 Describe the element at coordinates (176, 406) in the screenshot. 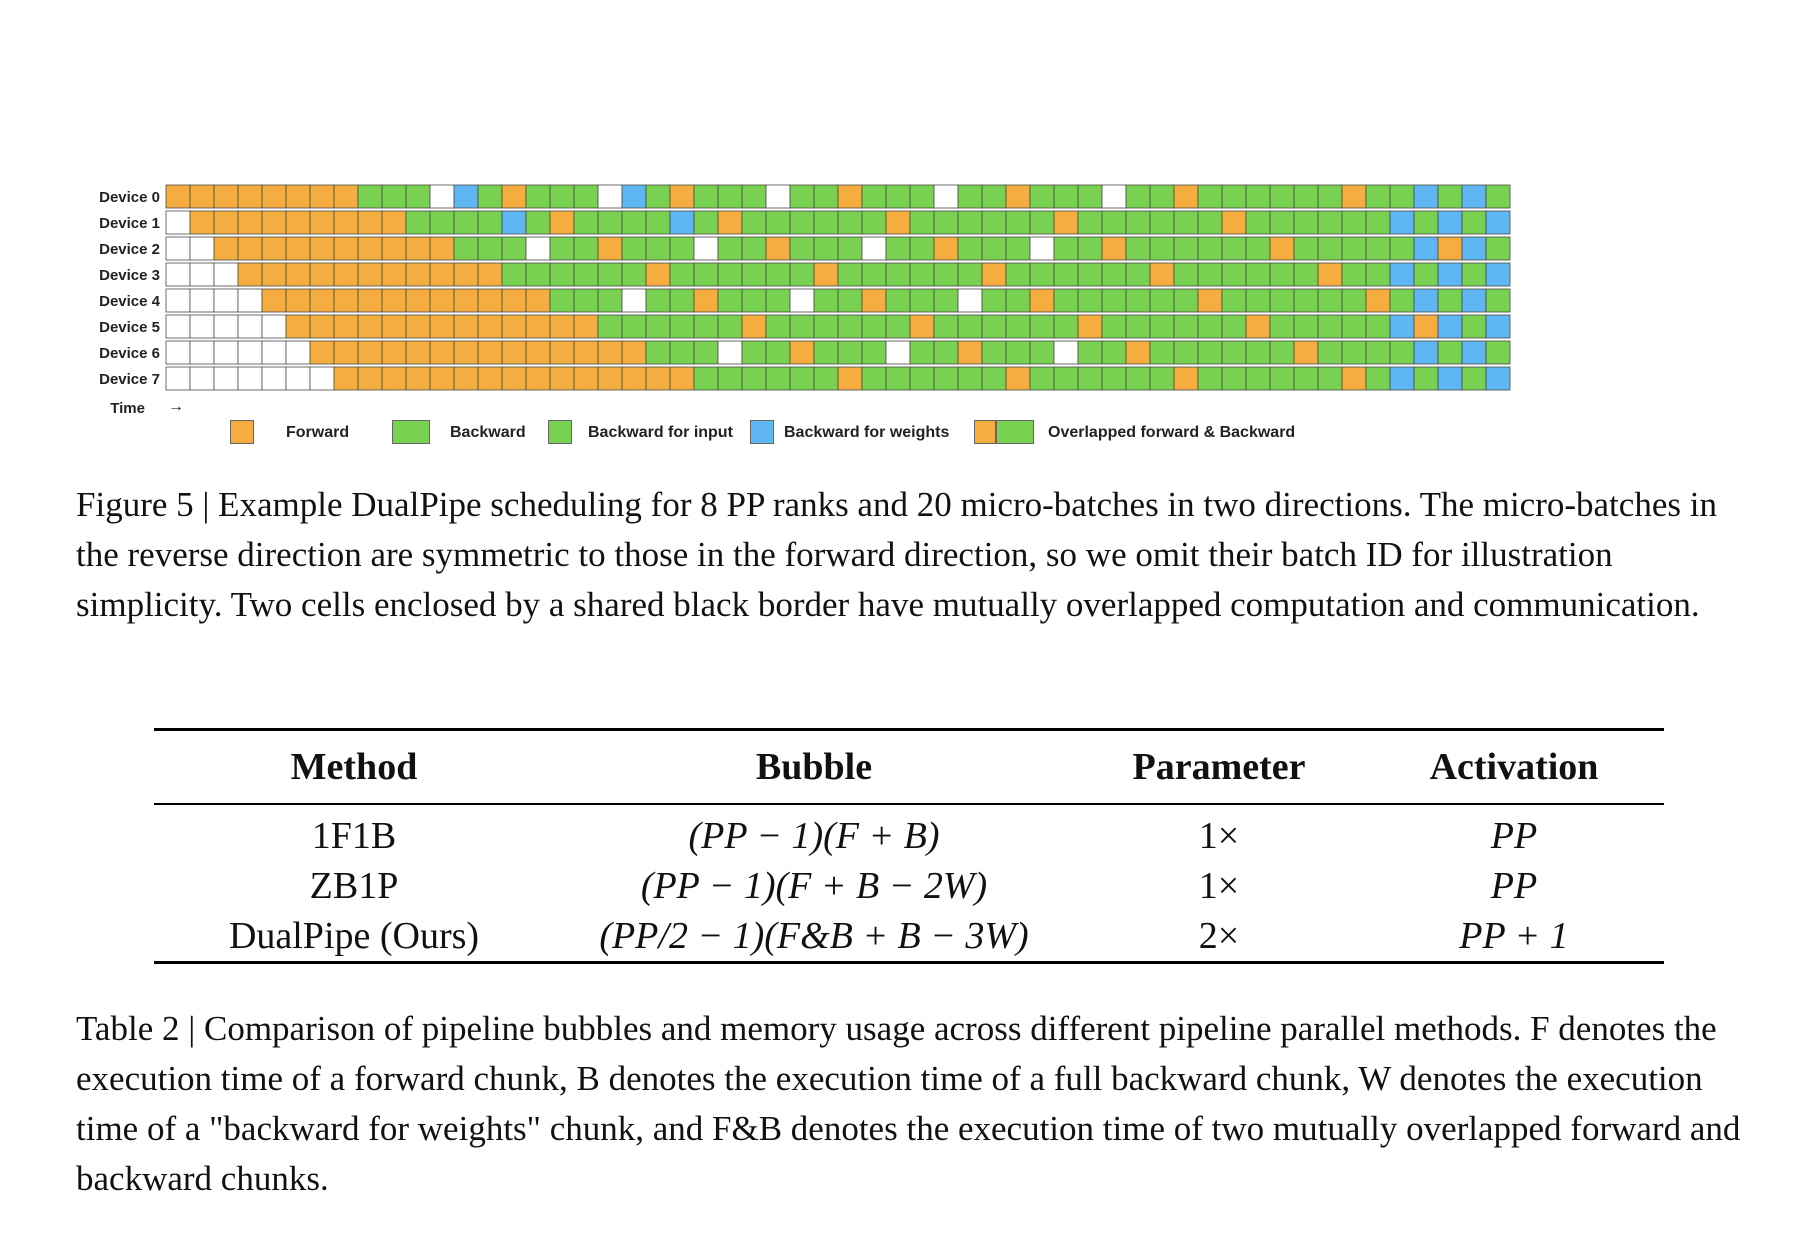

I see `time-arrow-icon: →` at that location.